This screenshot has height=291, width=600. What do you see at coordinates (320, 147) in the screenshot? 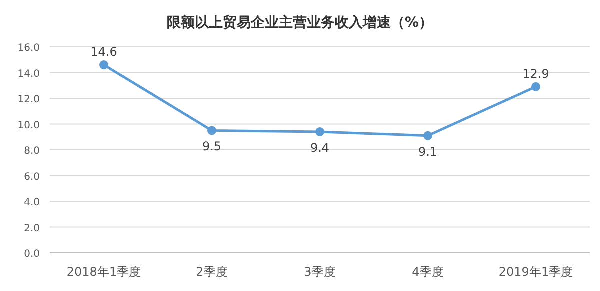
I see `data-label: 9.4` at bounding box center [320, 147].